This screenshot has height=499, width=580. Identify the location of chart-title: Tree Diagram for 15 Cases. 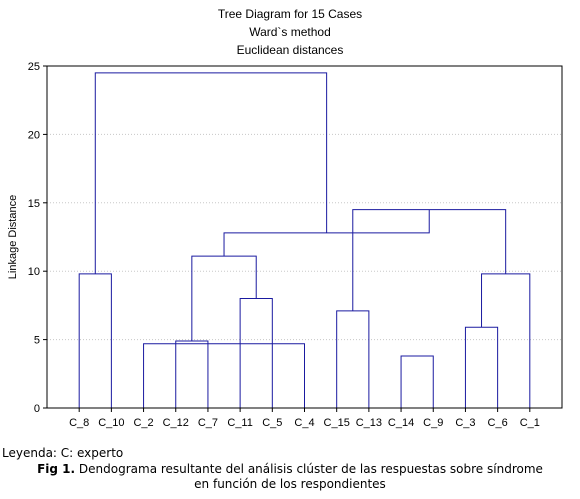
(290, 14).